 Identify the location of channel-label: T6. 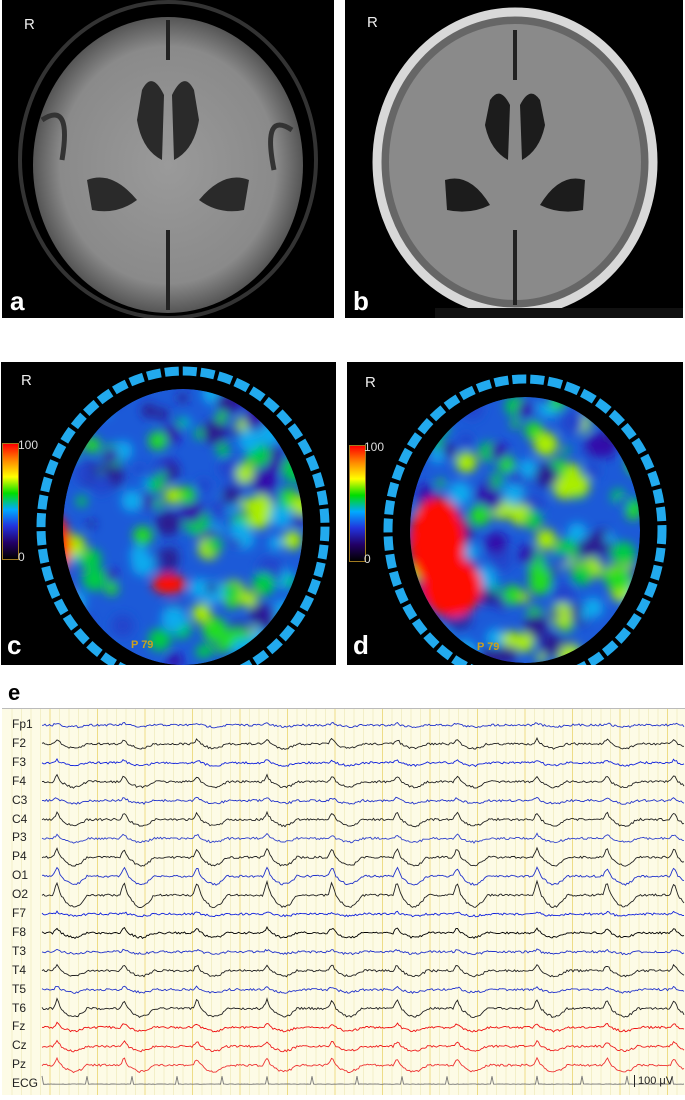
(19, 1007).